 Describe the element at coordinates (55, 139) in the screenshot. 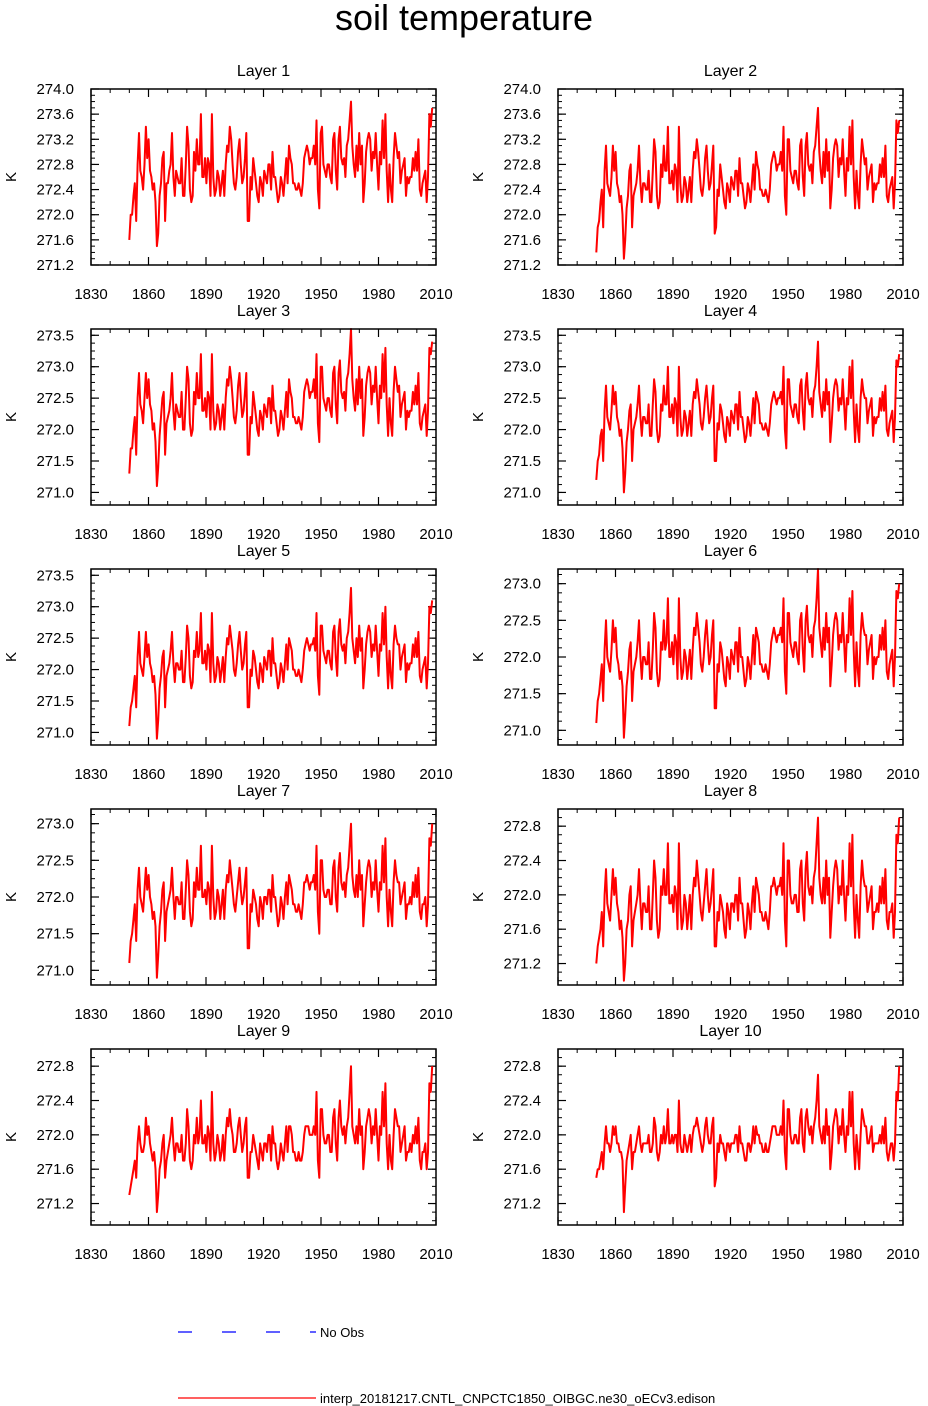

I see `y-tick-label: 273.2` at that location.